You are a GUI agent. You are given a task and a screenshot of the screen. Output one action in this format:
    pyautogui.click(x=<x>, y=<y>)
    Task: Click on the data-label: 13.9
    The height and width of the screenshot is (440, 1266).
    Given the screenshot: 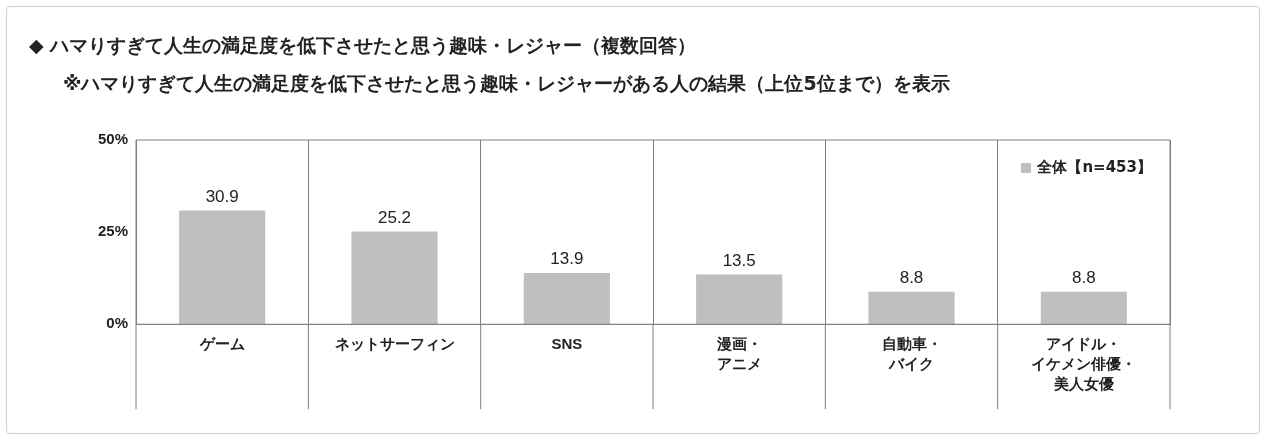 What is the action you would take?
    pyautogui.click(x=567, y=259)
    